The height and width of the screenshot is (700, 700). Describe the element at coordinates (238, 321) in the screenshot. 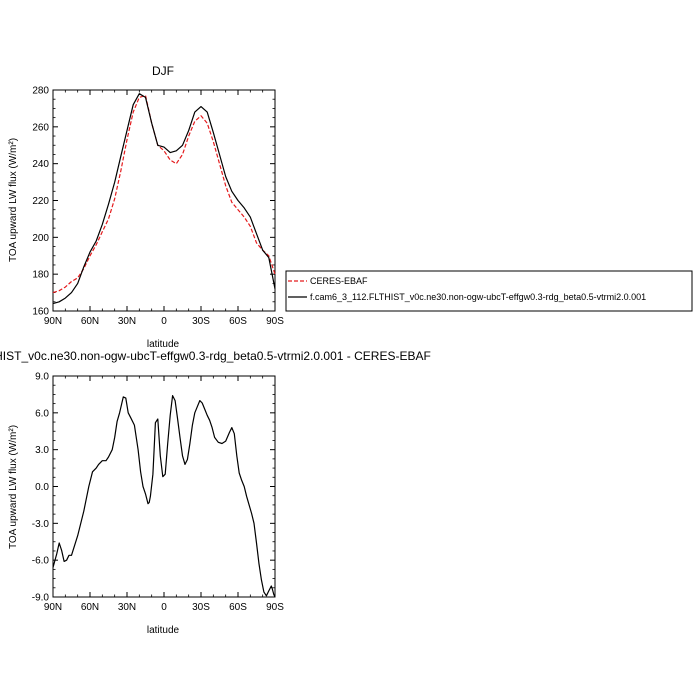

I see `top-x-tick-label: 60S` at that location.